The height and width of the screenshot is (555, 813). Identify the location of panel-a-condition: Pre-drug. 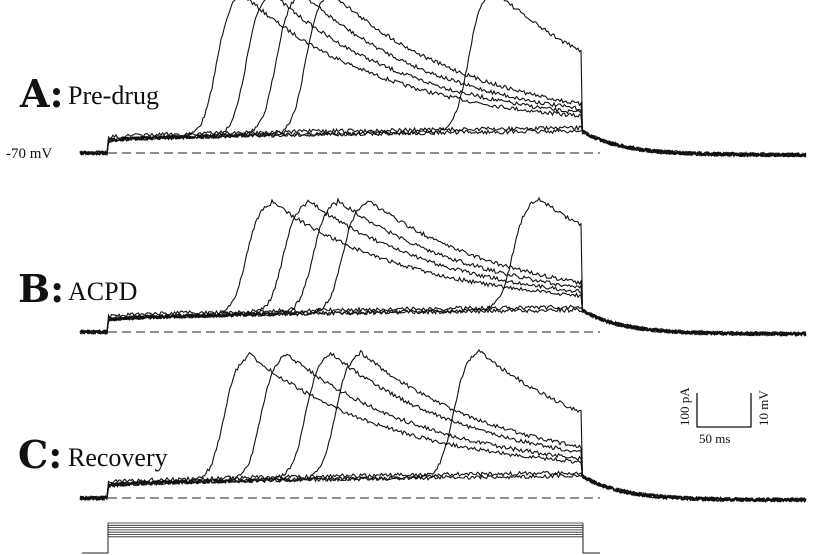
(113, 95).